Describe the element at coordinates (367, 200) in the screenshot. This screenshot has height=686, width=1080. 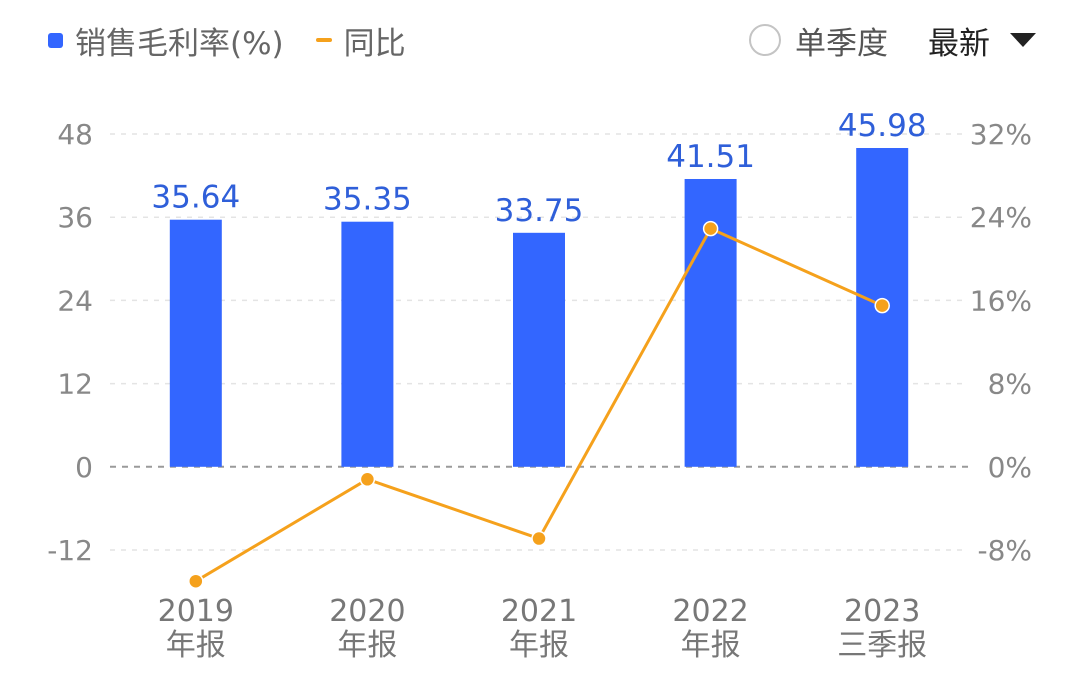
I see `bar-data-label: 35.35` at that location.